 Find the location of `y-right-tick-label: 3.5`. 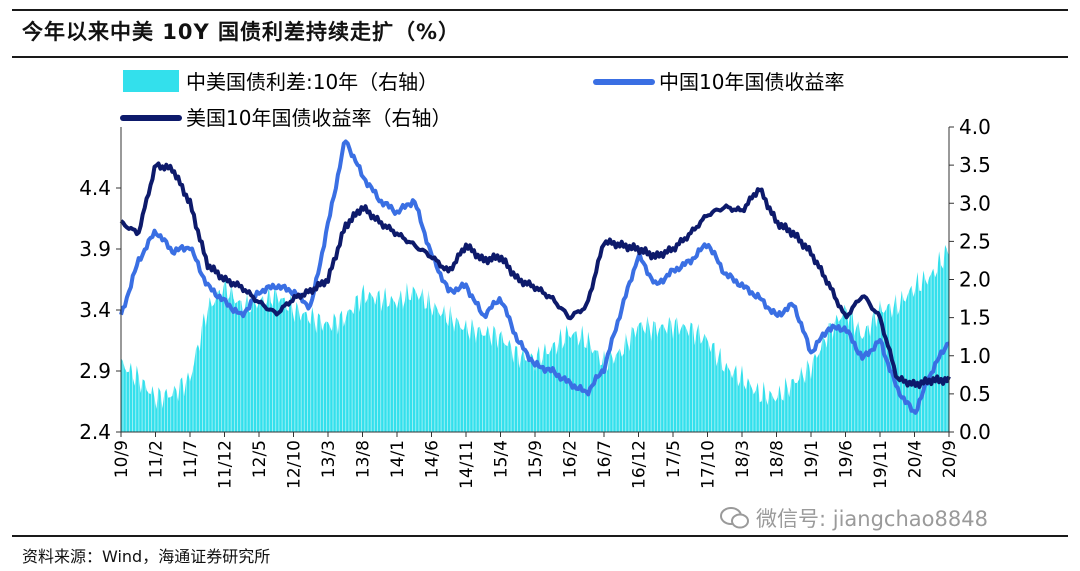

y-right-tick-label: 3.5 is located at coordinates (975, 165).